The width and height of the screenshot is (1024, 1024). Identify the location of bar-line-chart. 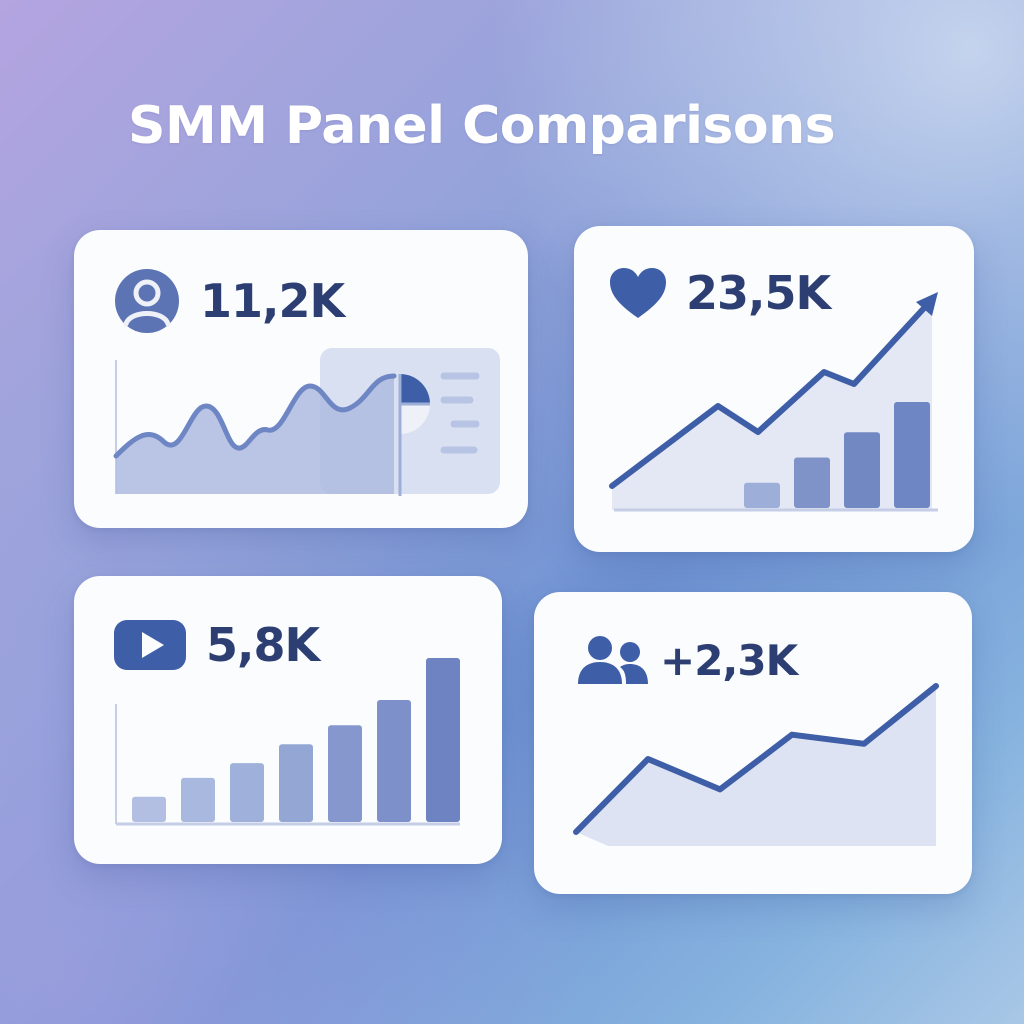
(773, 402).